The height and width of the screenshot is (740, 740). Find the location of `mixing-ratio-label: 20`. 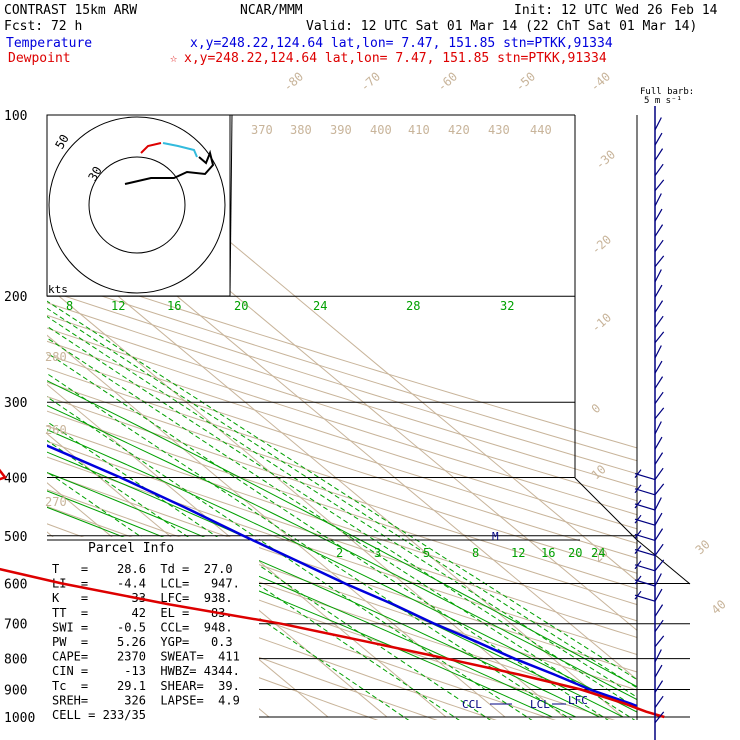

mixing-ratio-label: 20 is located at coordinates (241, 306).